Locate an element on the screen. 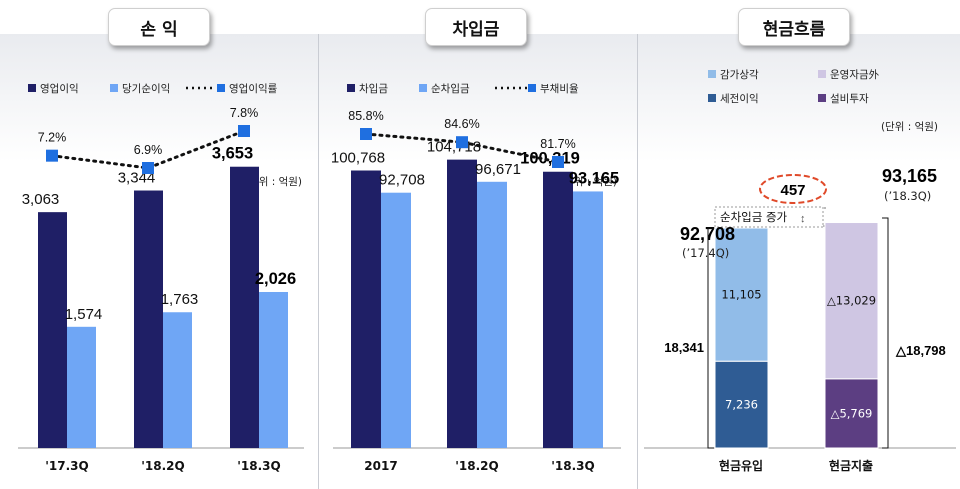  data-label: 93,165 is located at coordinates (594, 178).